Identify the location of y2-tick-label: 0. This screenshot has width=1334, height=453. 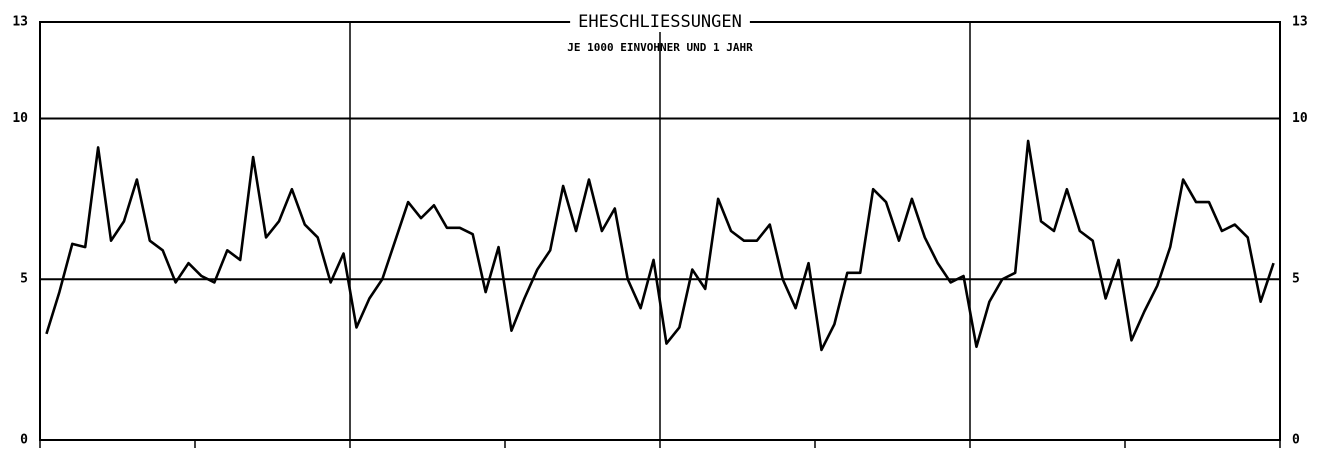
(1296, 440).